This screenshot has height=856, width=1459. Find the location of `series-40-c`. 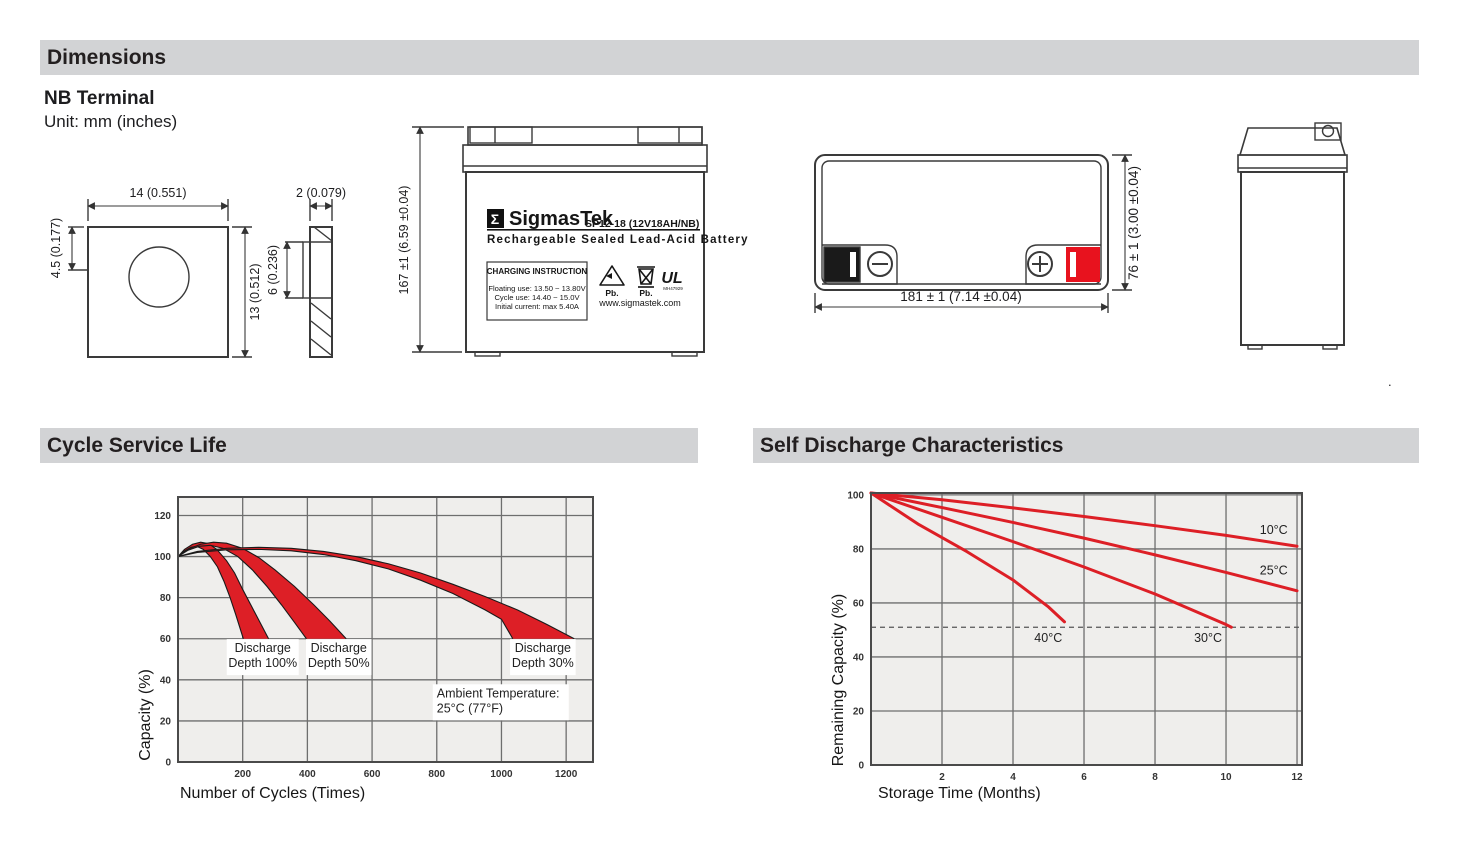

series-40-c is located at coordinates (967, 557).